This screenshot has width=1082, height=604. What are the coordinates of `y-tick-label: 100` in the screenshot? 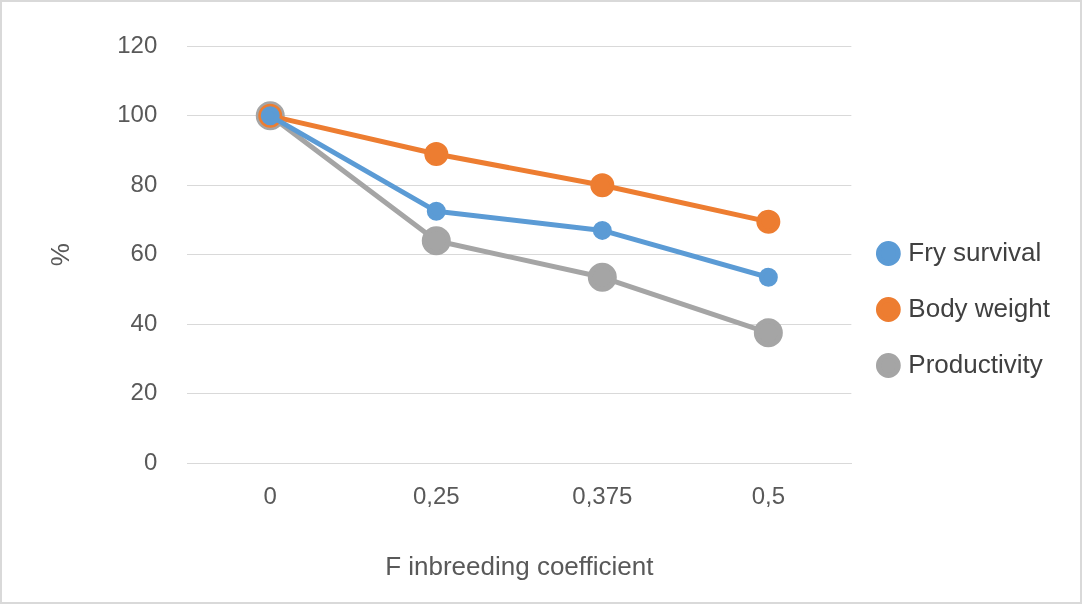 It's located at (137, 114).